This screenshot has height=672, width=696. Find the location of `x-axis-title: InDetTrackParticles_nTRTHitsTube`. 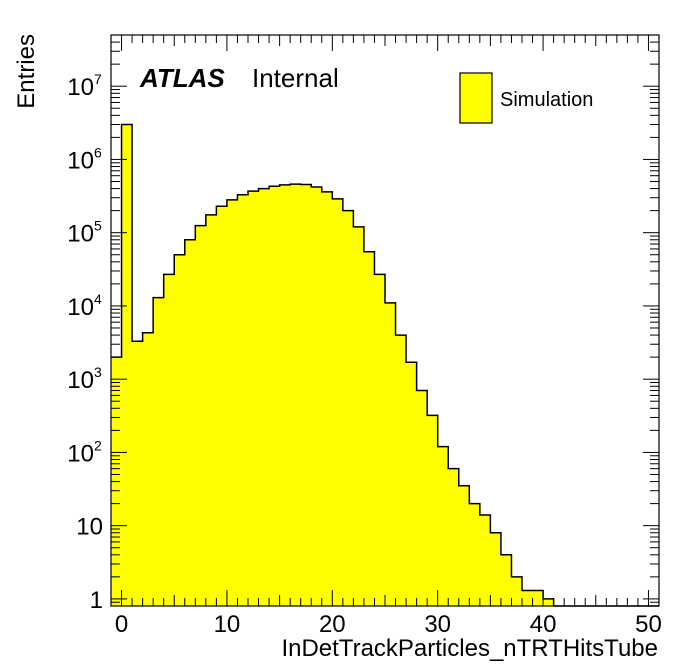

x-axis-title: InDetTrackParticles_nTRTHitsTube is located at coordinates (469, 648).